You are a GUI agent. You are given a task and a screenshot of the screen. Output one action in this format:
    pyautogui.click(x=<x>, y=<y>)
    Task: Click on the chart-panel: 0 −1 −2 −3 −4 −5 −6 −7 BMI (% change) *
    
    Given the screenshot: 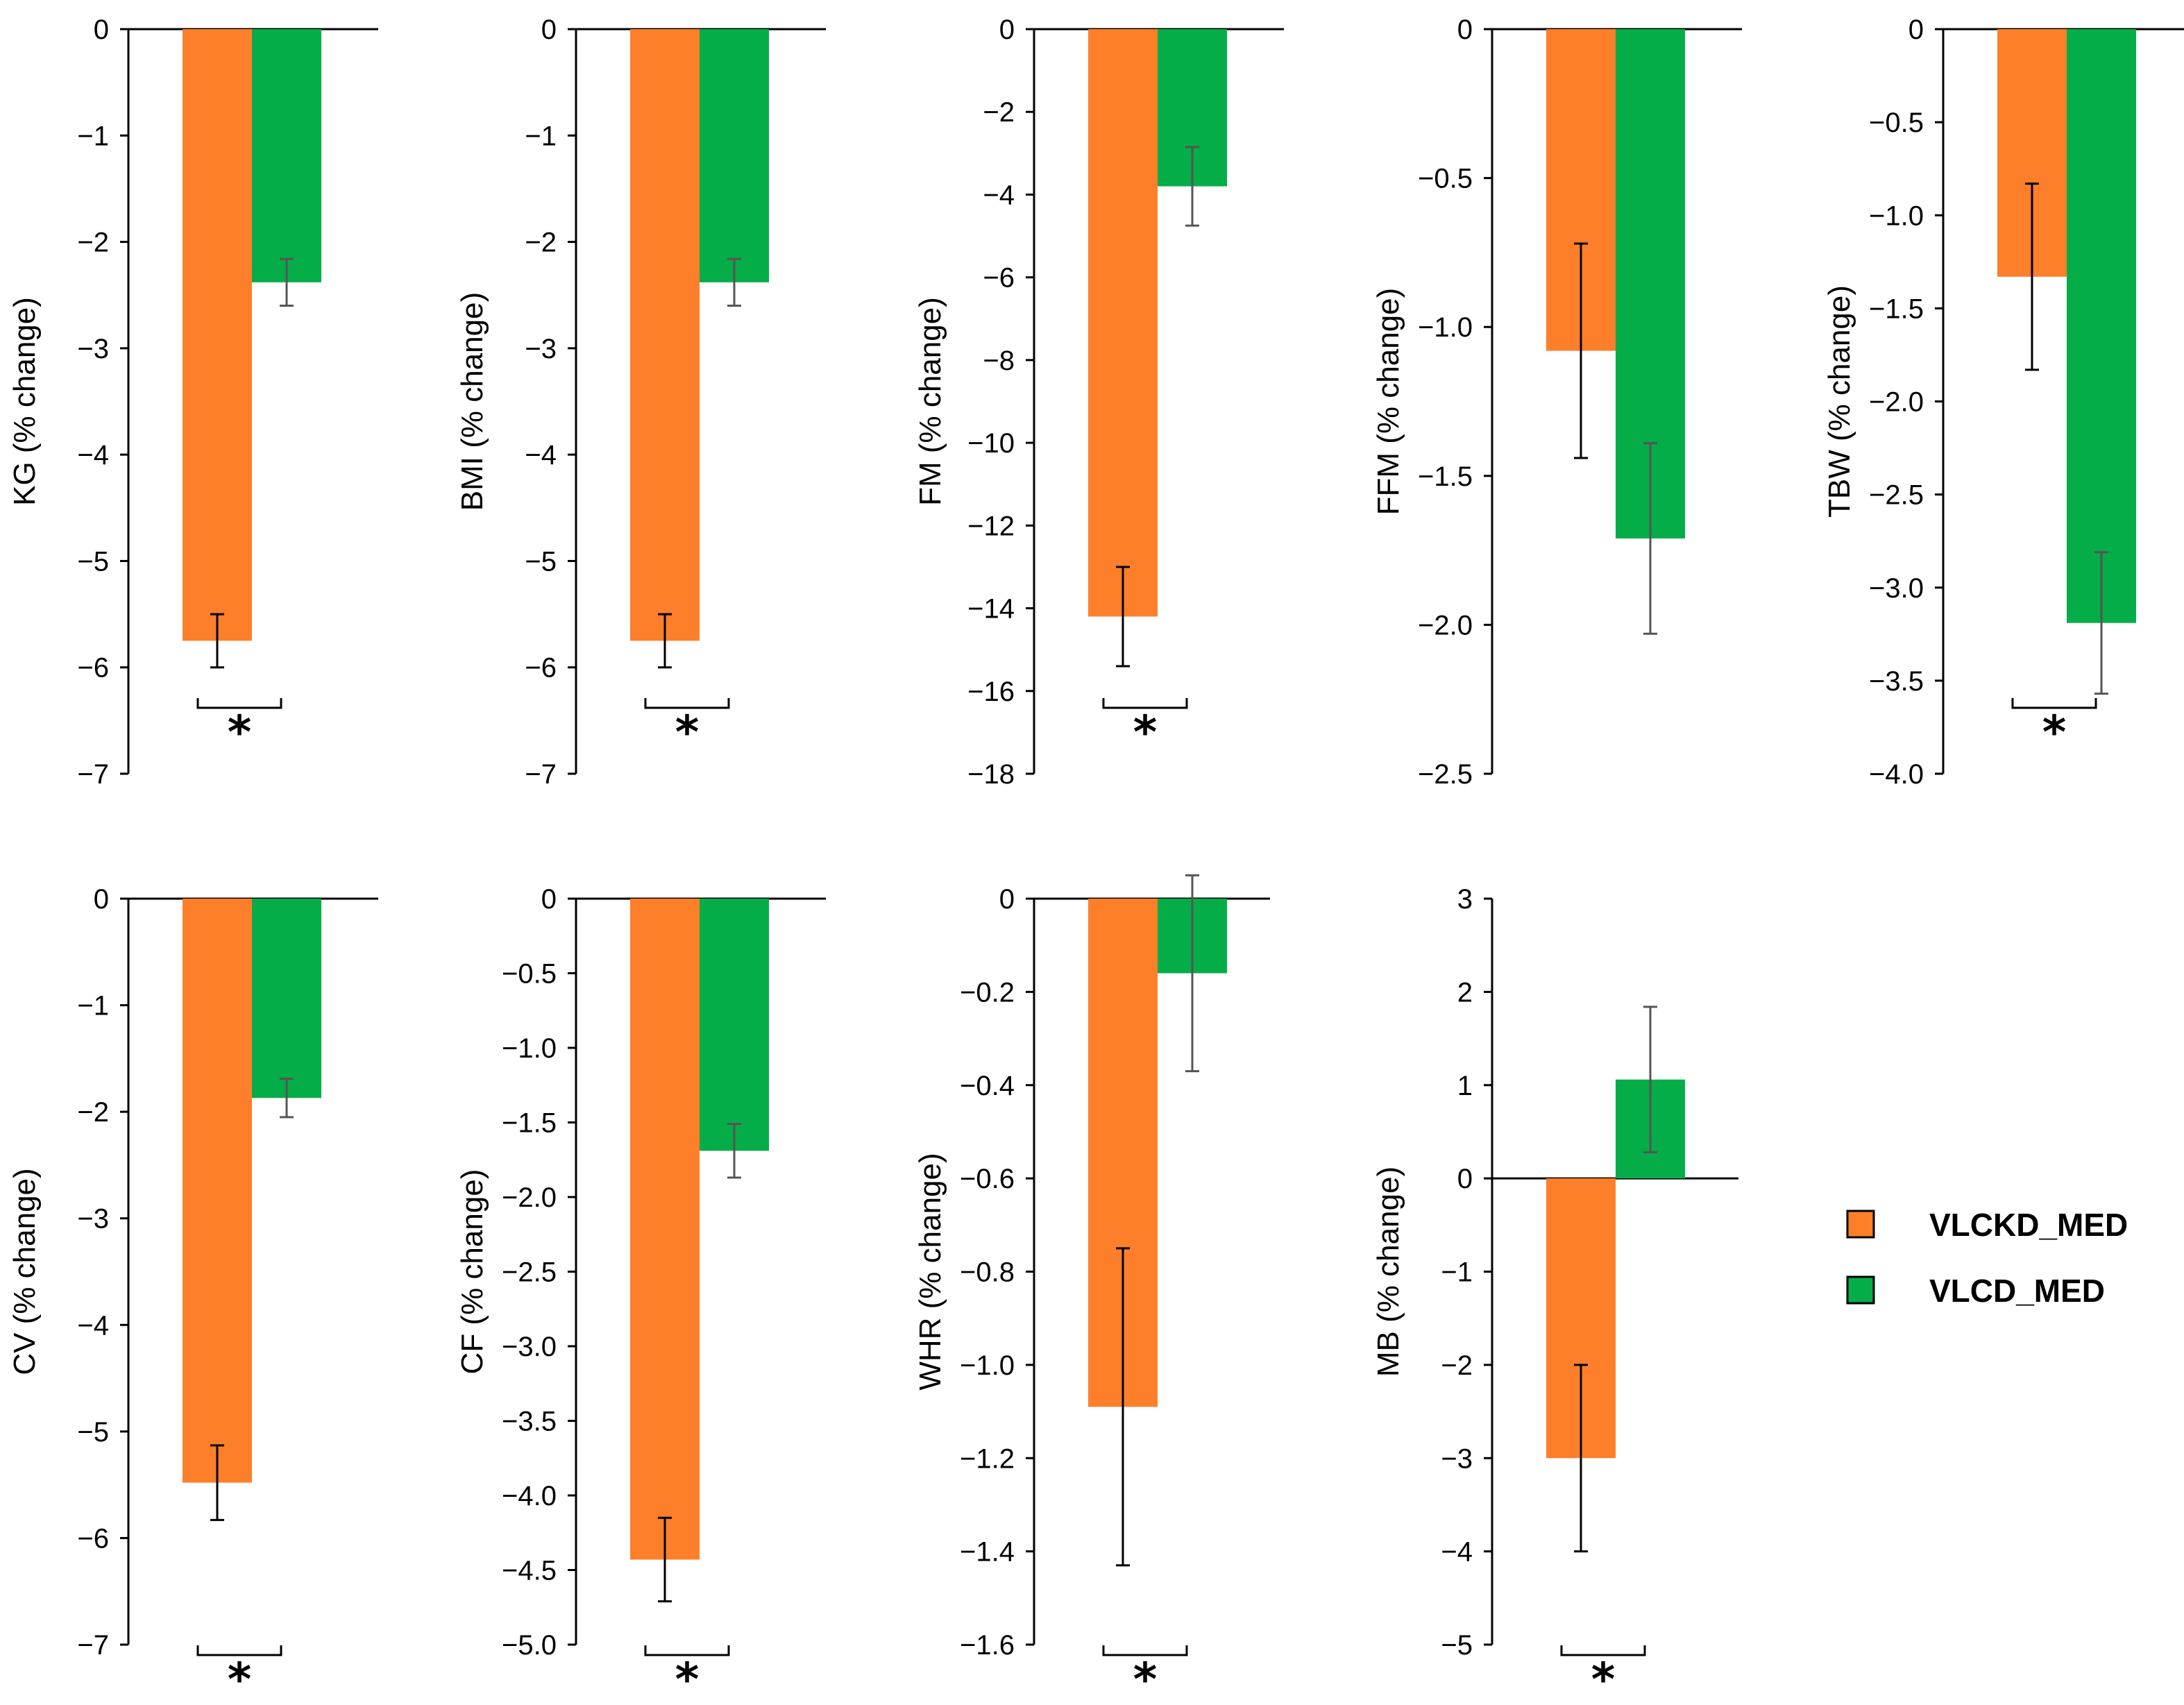 What is the action you would take?
    pyautogui.click(x=640, y=403)
    